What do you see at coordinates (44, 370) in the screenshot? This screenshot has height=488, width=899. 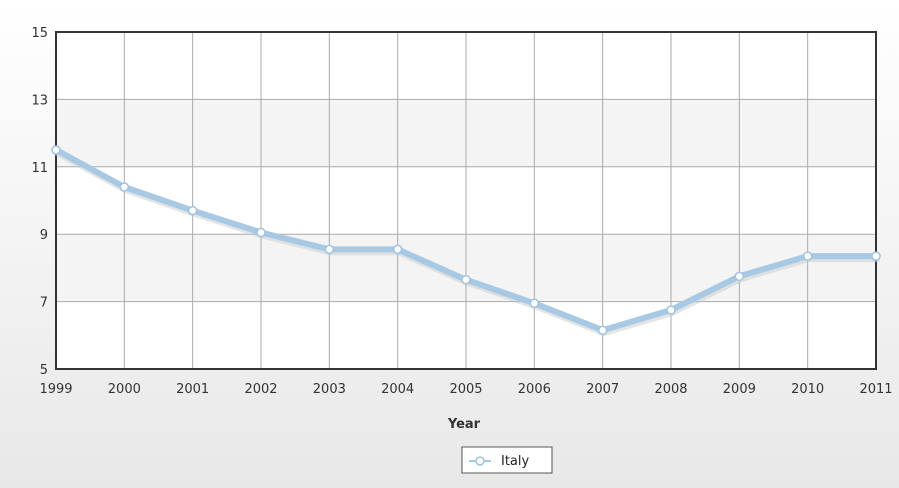 I see `y-tick-label: 5` at bounding box center [44, 370].